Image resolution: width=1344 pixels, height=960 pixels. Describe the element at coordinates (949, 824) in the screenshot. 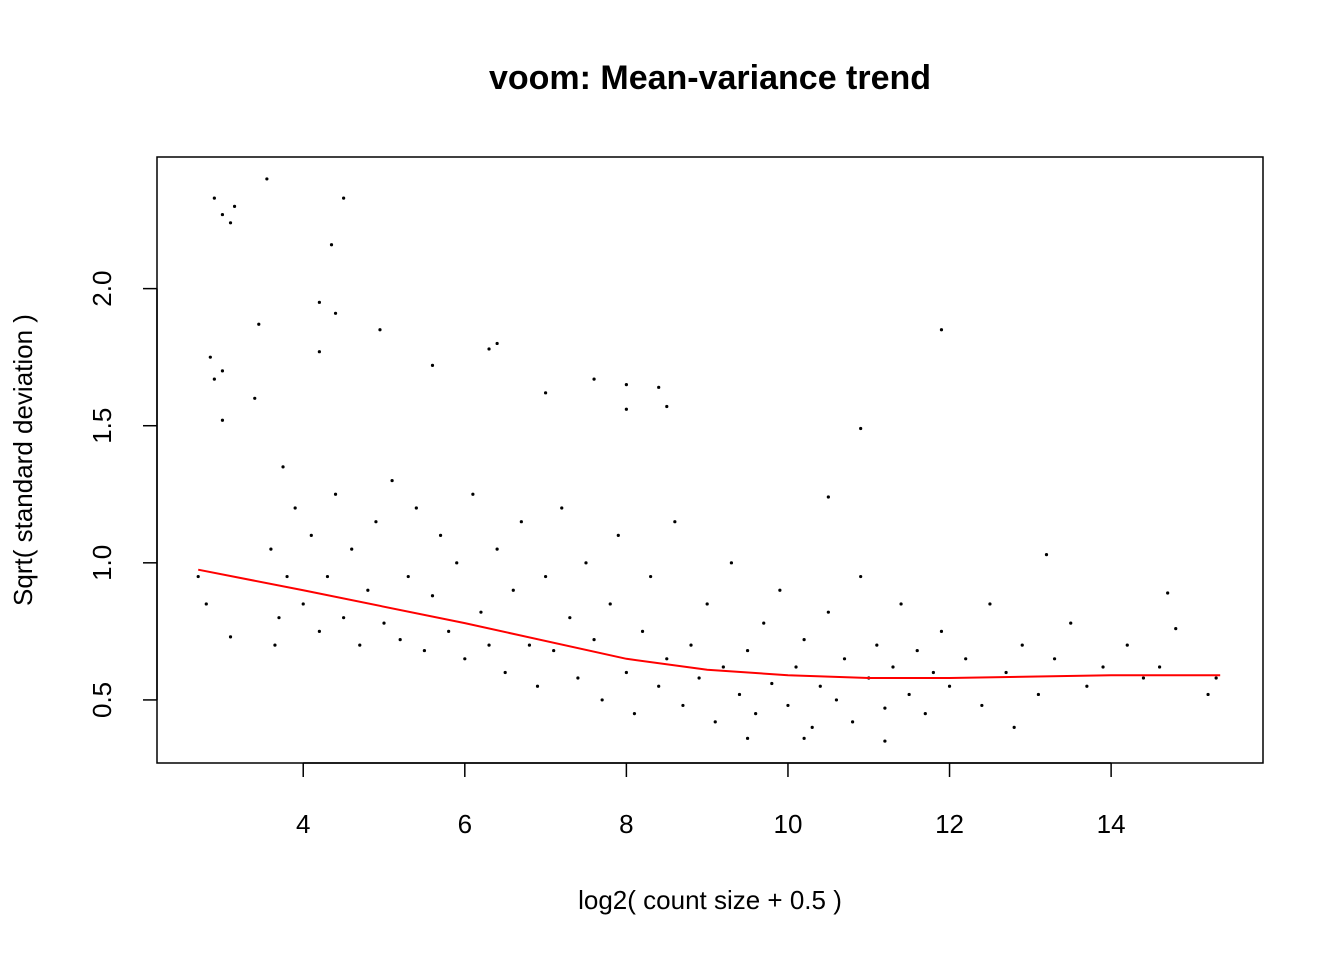

I see `x-tick-label: 12` at that location.